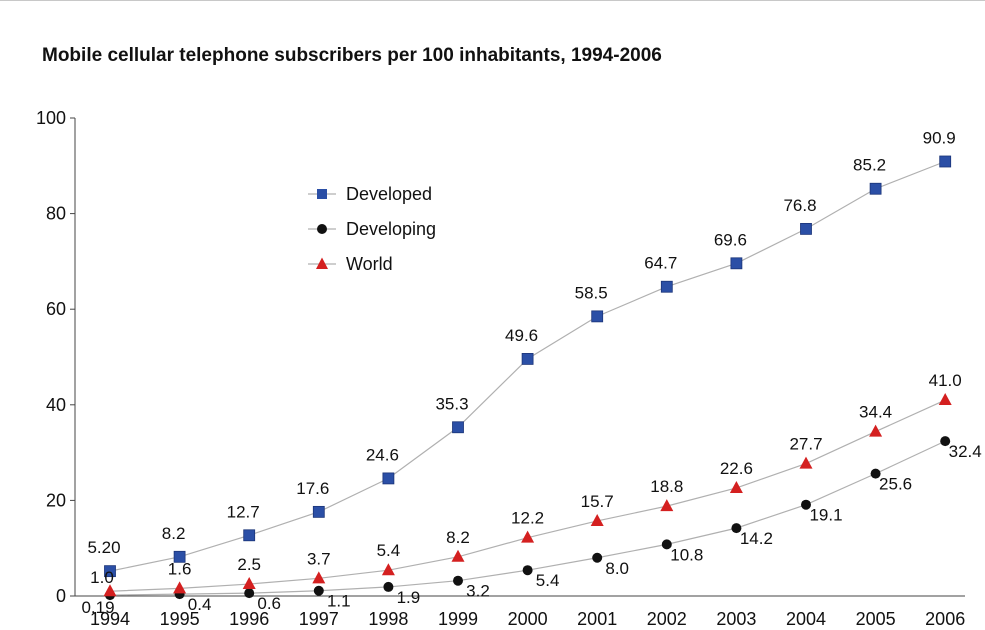  What do you see at coordinates (458, 537) in the screenshot?
I see `world-data-label: 8.2` at bounding box center [458, 537].